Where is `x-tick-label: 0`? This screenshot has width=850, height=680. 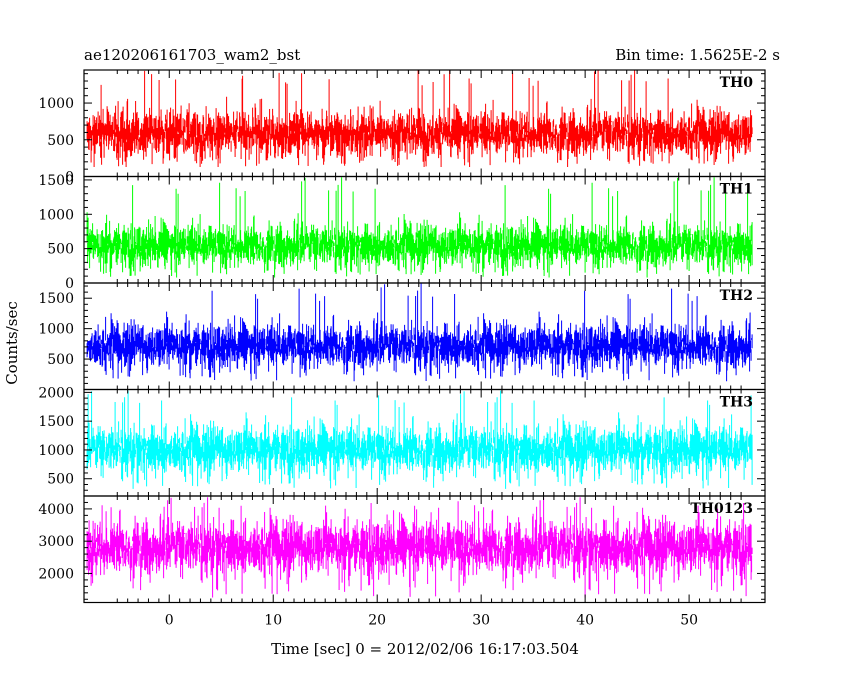
x-tick-label: 0 is located at coordinates (169, 621).